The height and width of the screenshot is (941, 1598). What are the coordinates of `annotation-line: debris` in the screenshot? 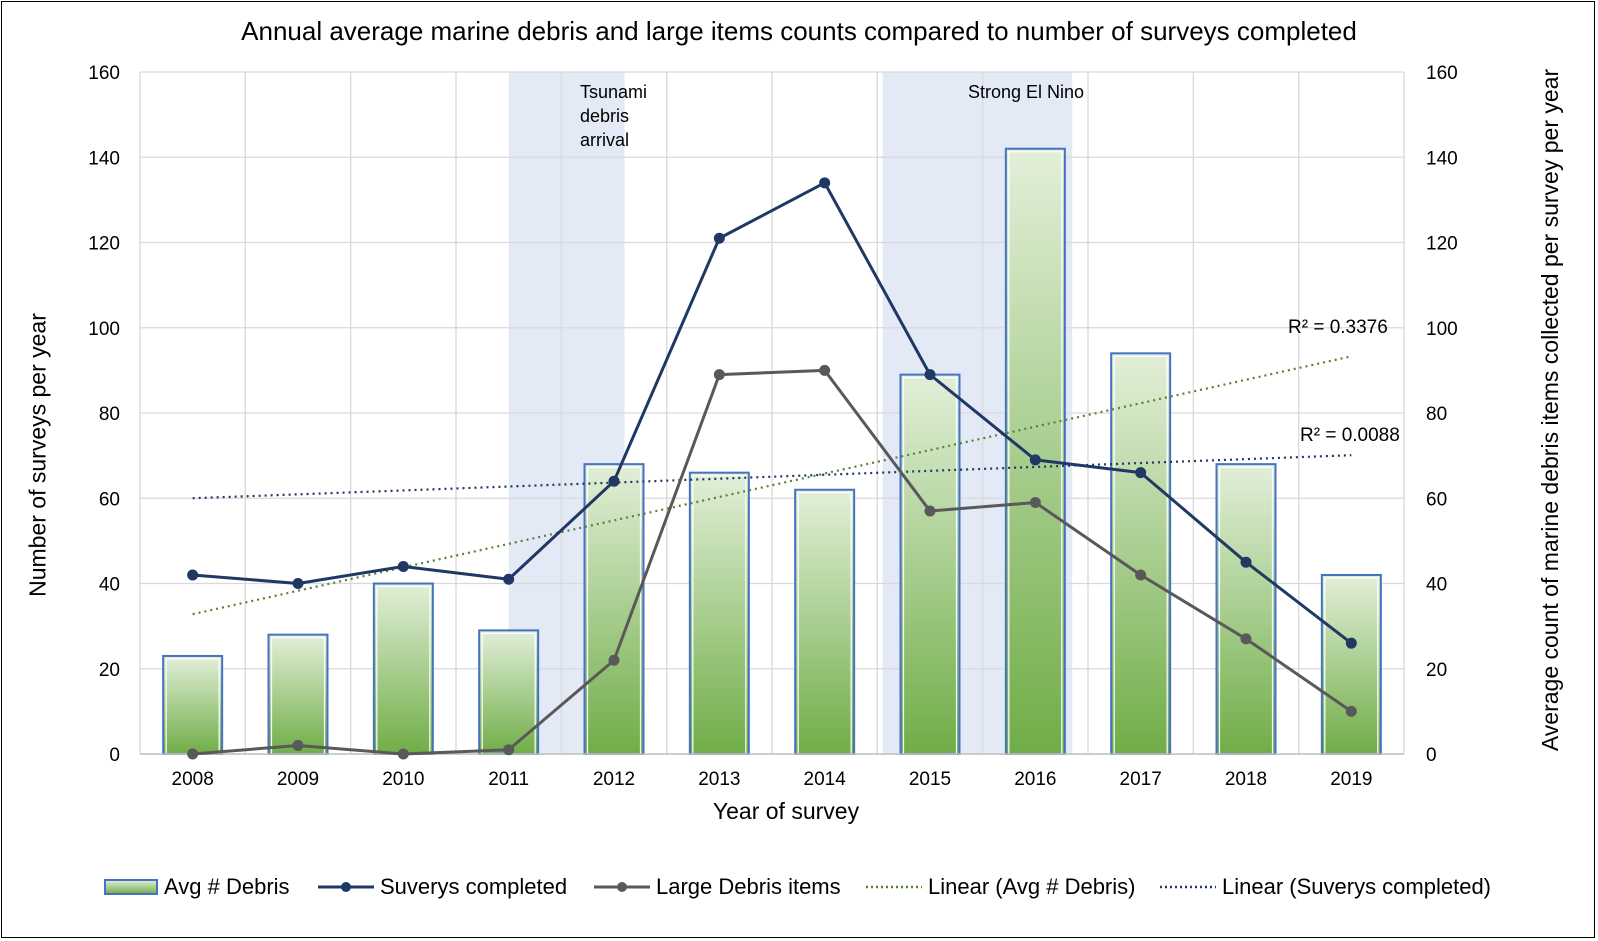 It's located at (605, 116).